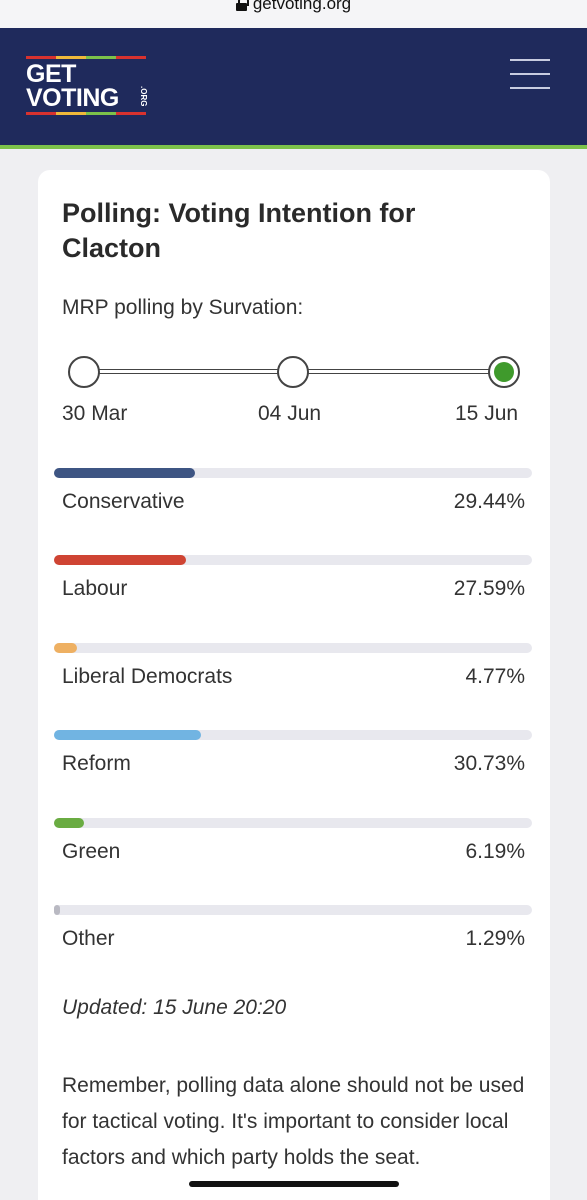 This screenshot has width=587, height=1200. I want to click on getvoting-logo: GET VOTING .ORG, so click(91, 87).